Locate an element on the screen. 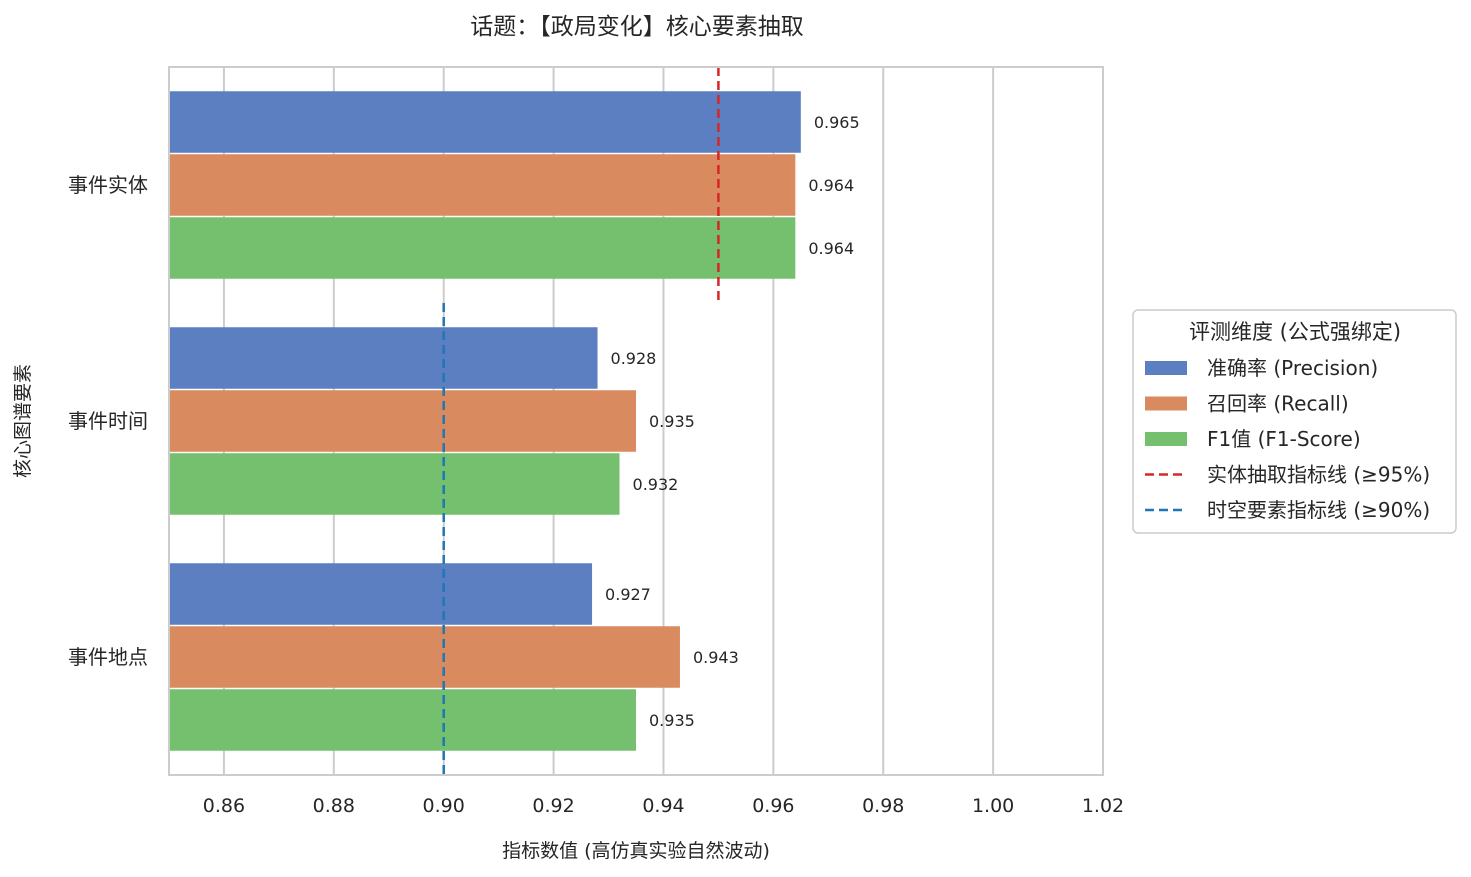 The image size is (1471, 877). x-tick-label: 0.90 is located at coordinates (444, 806).